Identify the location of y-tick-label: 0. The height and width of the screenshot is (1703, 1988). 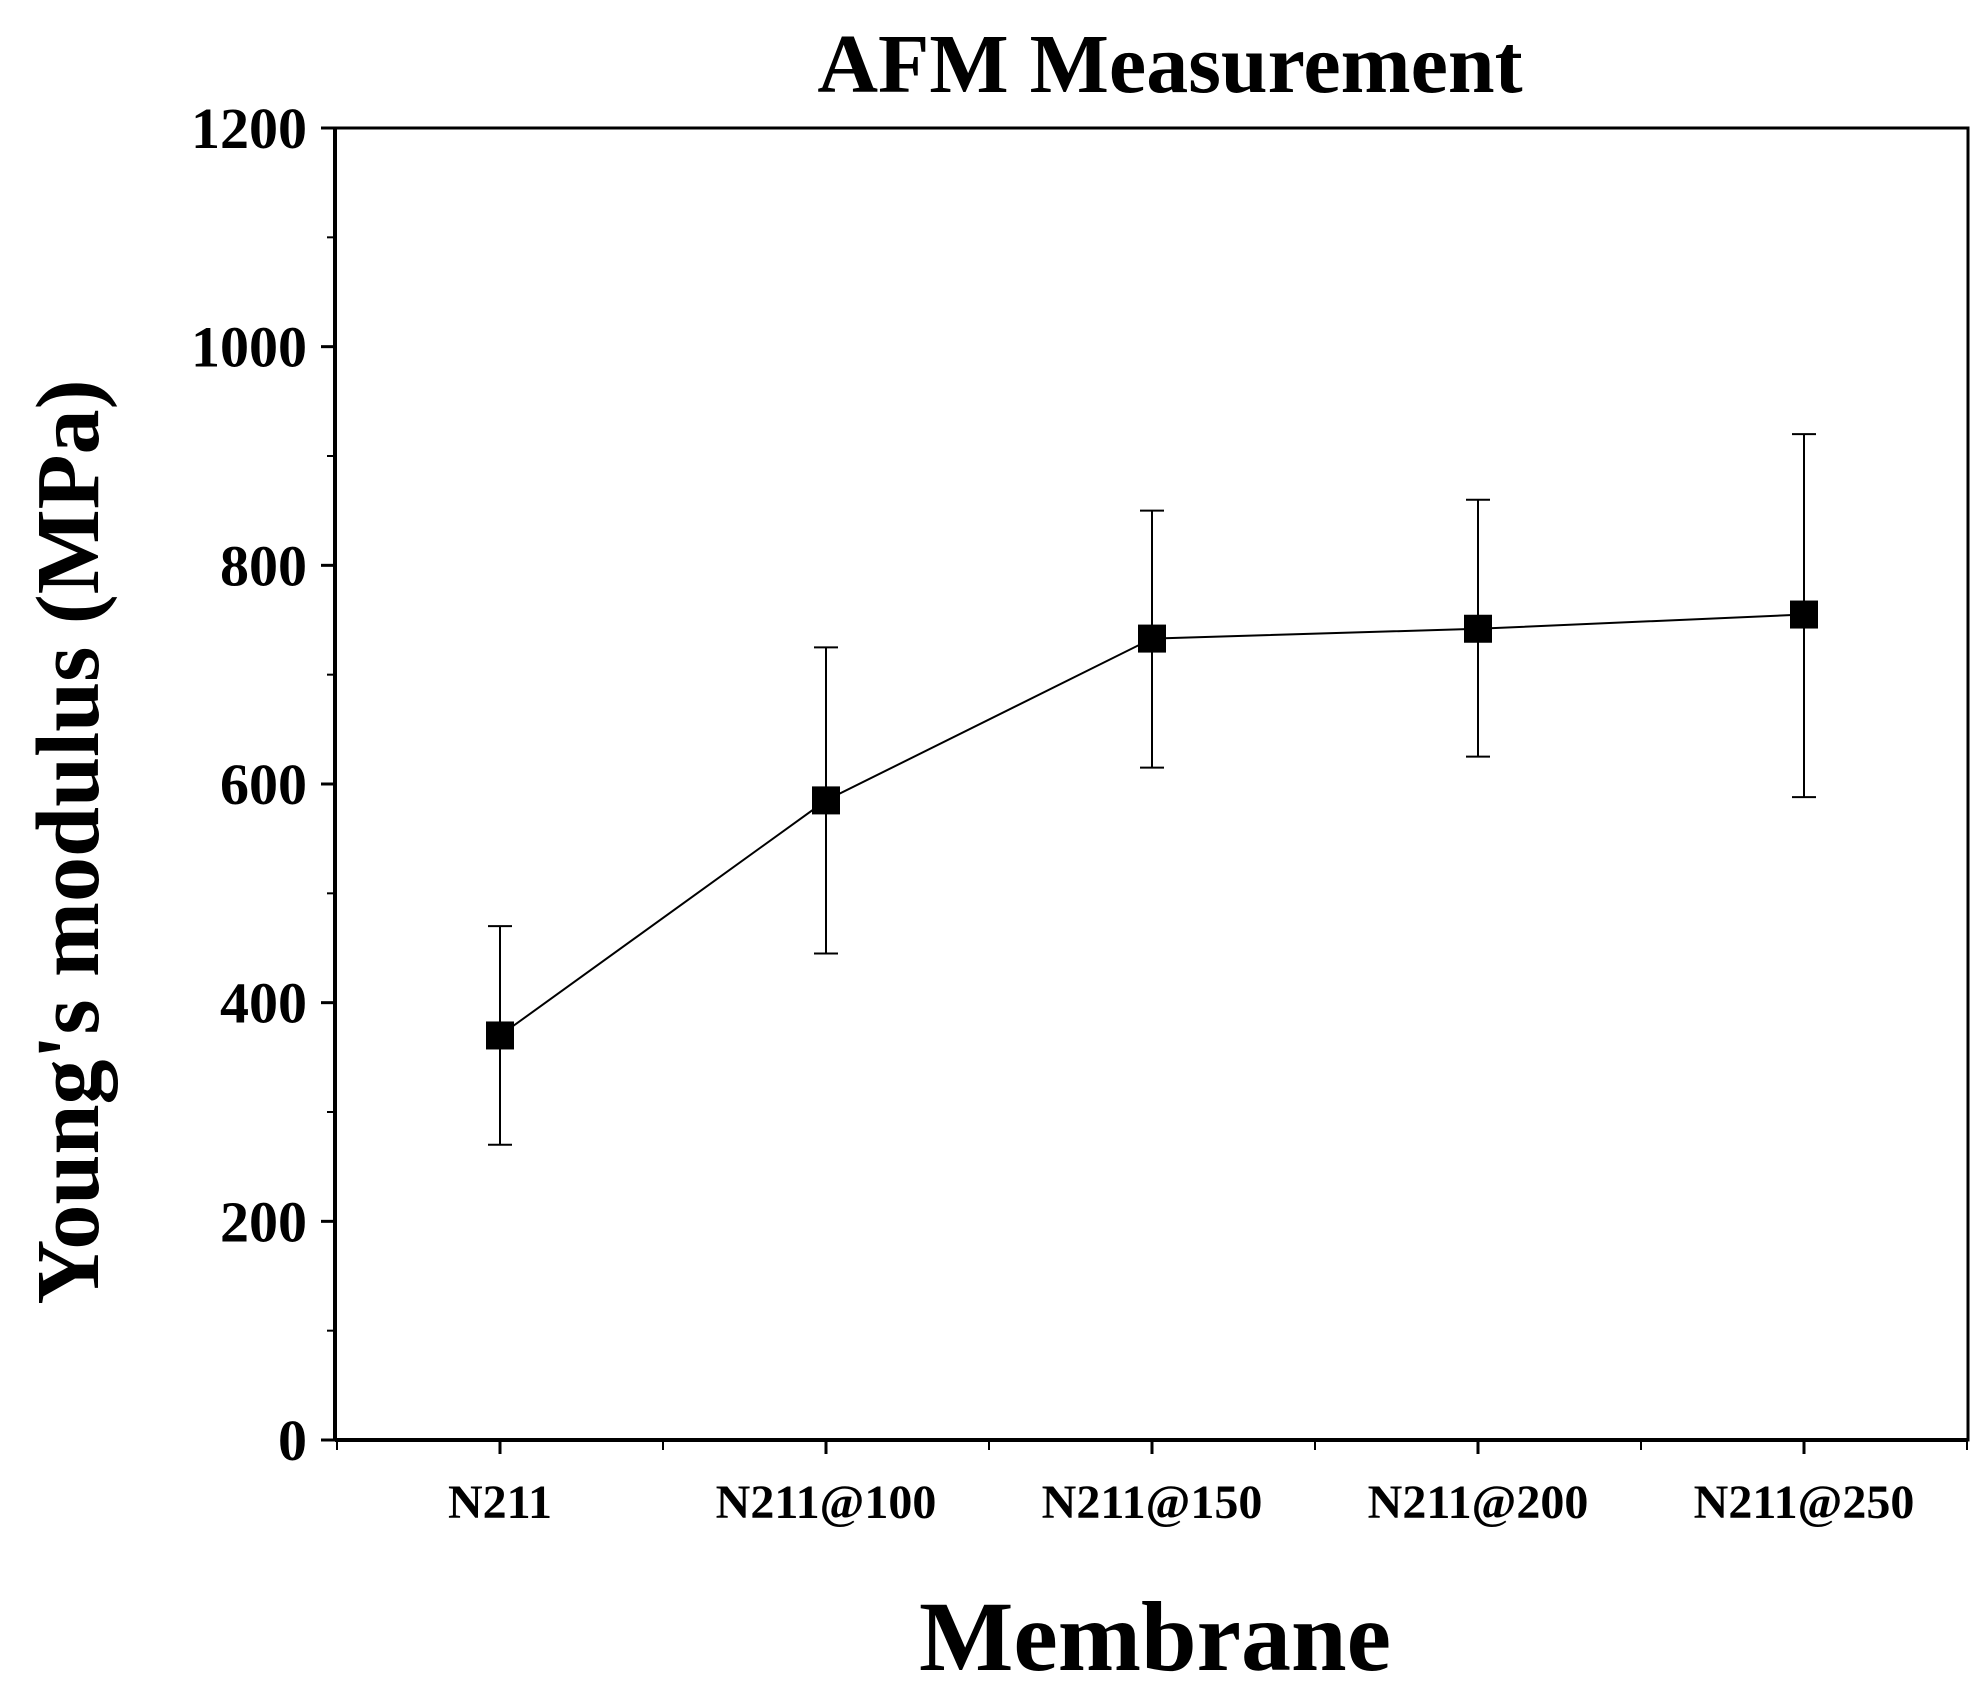
(292, 1440).